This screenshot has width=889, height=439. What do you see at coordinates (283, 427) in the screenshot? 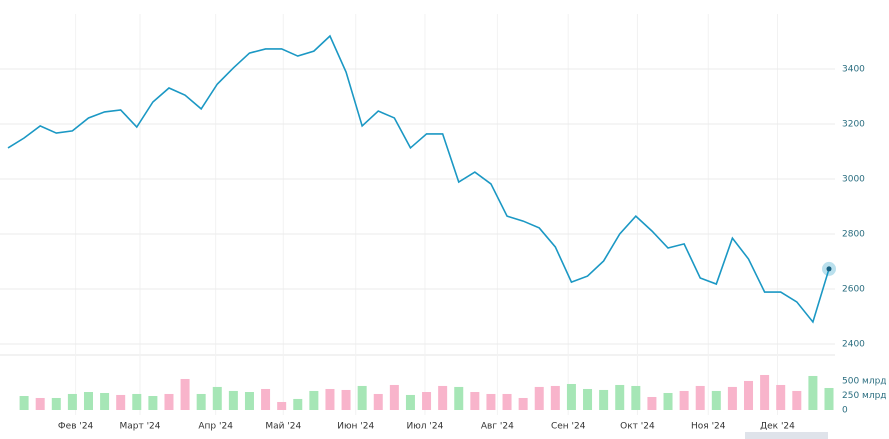
I see `x-tick-label: Май '24` at bounding box center [283, 427].